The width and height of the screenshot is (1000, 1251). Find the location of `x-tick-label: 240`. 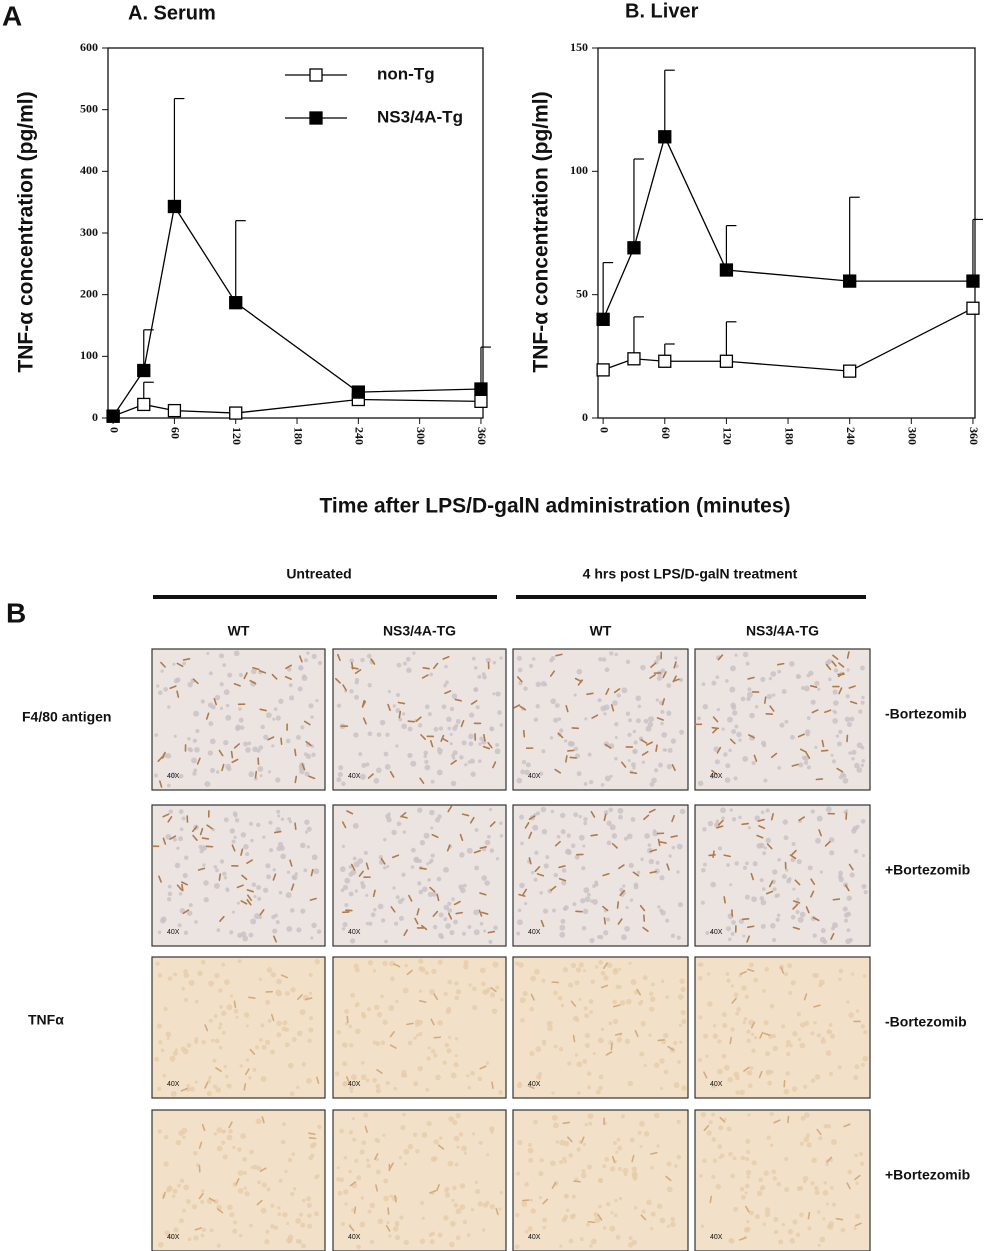

x-tick-label: 240 is located at coordinates (851, 436).